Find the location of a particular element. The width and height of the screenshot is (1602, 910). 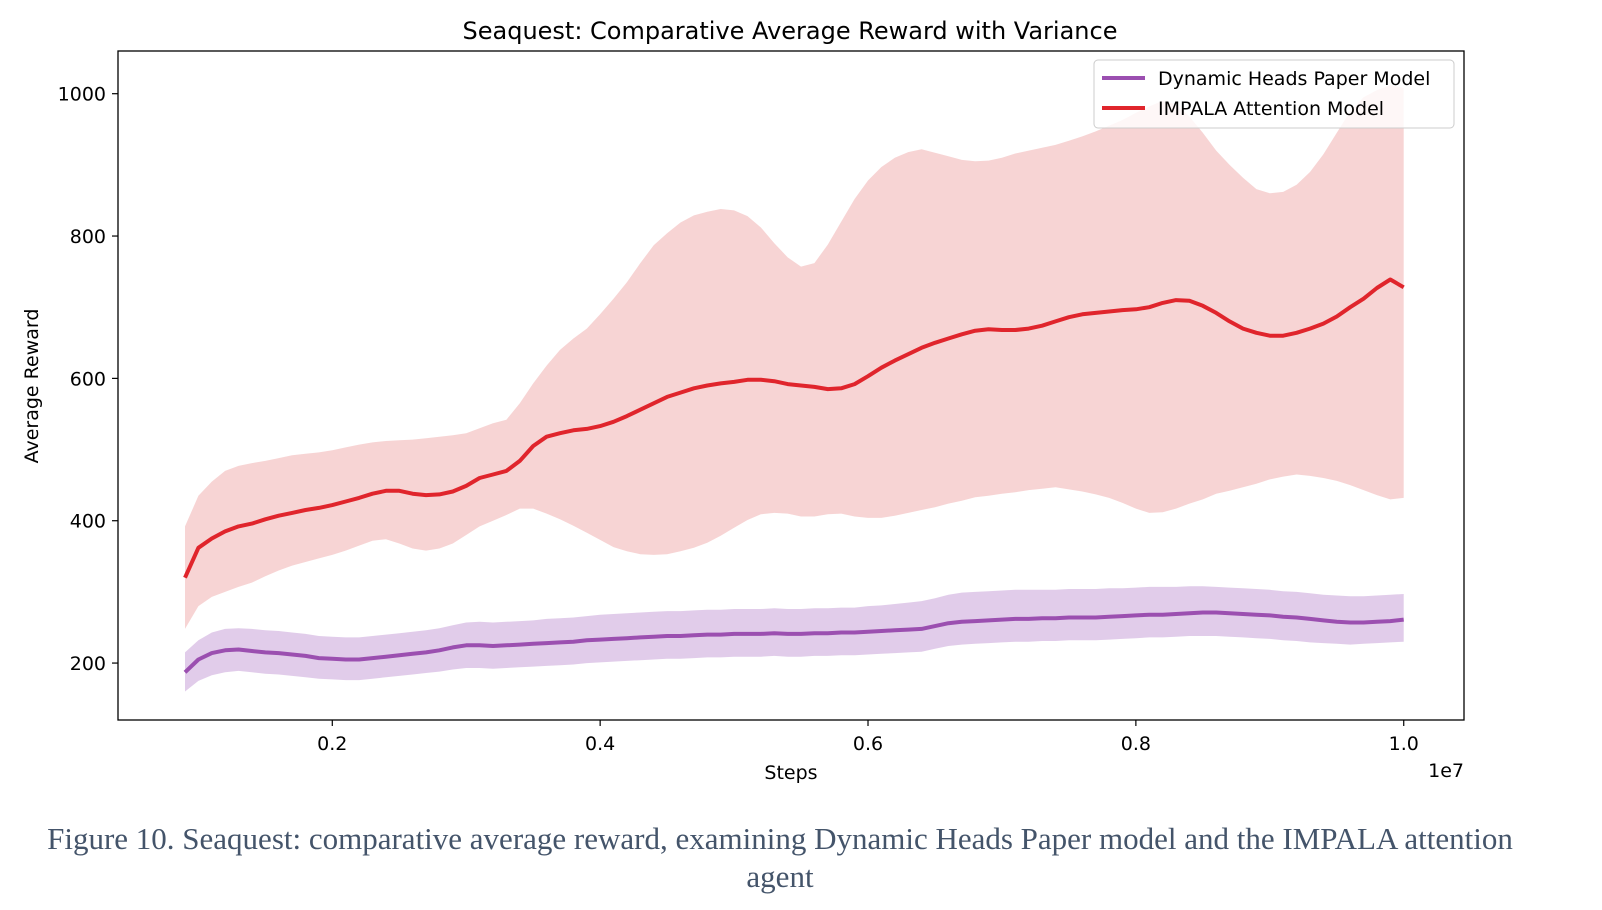

y-axis-ticks: 200 400 600 800 1000 is located at coordinates (88, 379).